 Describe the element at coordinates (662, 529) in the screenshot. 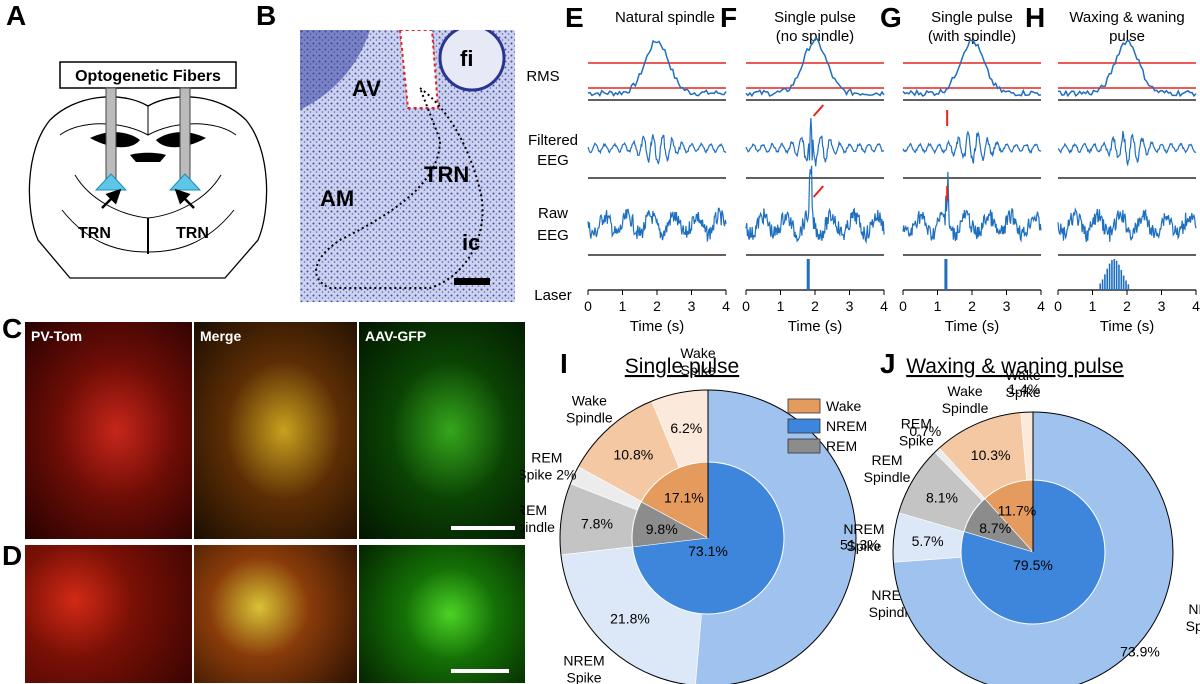

I see `inner-pct-label: 9.8%` at that location.